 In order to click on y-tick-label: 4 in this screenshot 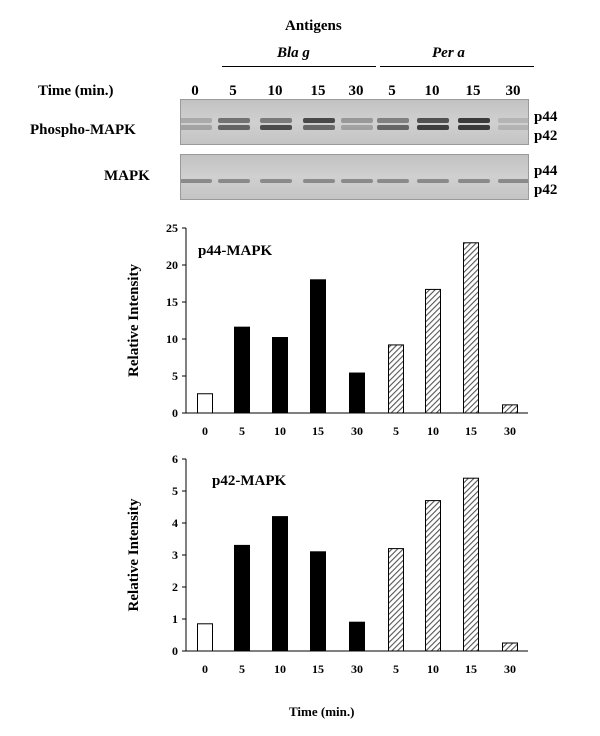, I will do `click(175, 523)`.